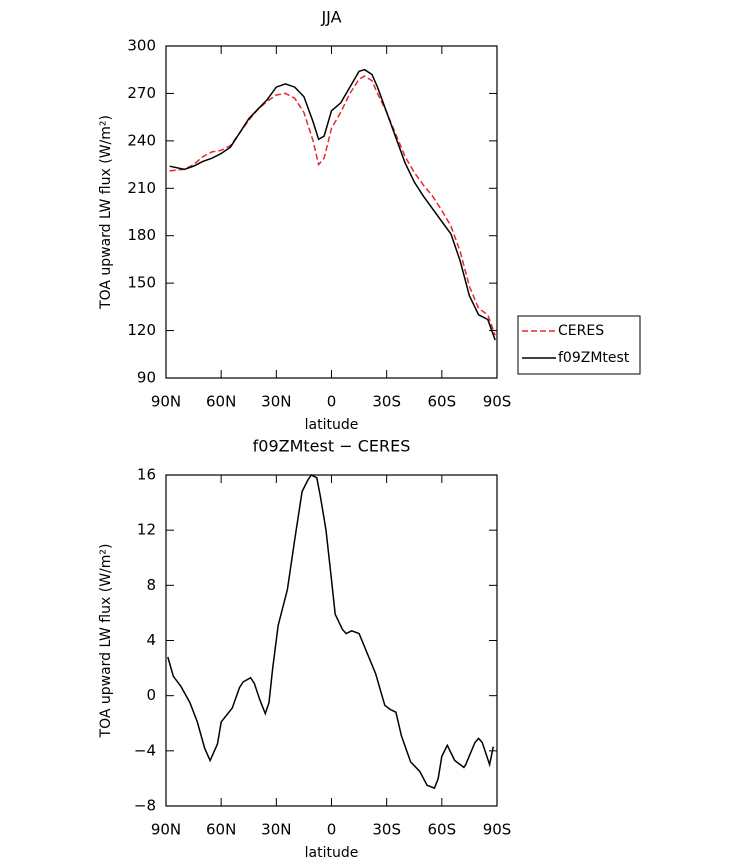 The width and height of the screenshot is (733, 866). Describe the element at coordinates (151, 585) in the screenshot. I see `y-tick-label: 8` at that location.